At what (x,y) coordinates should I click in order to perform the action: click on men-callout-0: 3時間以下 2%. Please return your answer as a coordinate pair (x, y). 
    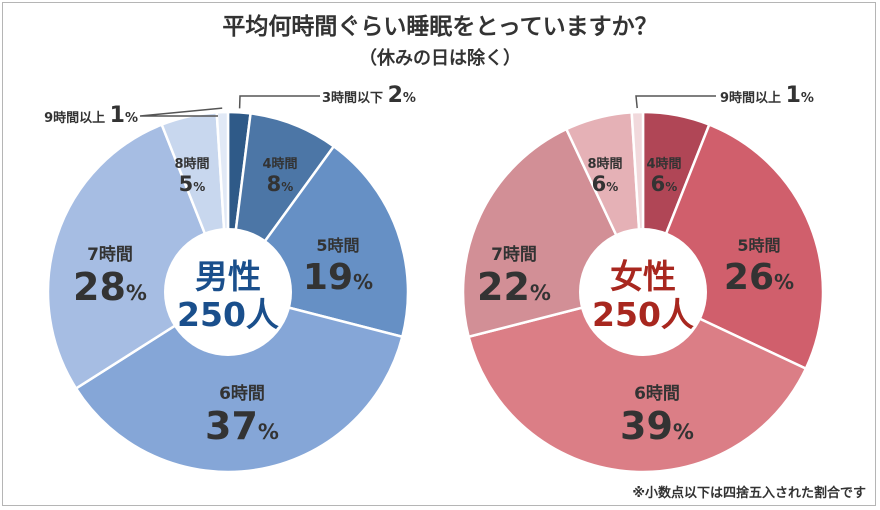
    Looking at the image, I should click on (369, 95).